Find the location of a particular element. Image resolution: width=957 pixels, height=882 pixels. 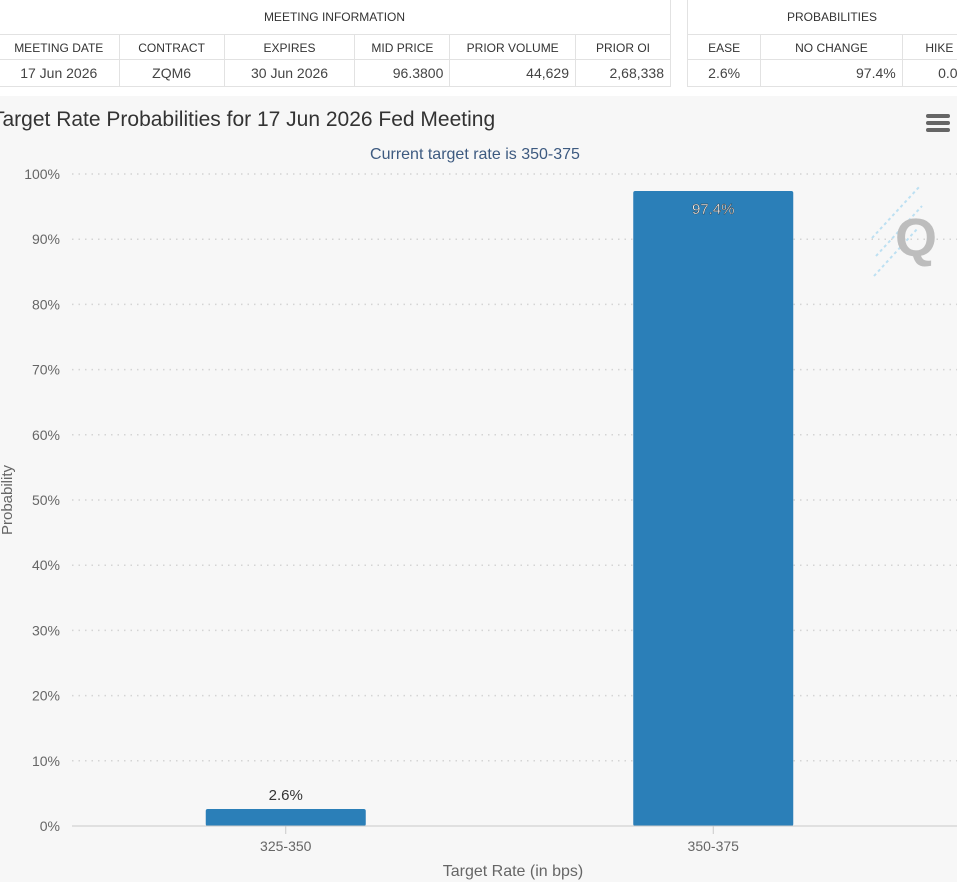

x-axis-ticks: 325-350 350-375 is located at coordinates (499, 840).